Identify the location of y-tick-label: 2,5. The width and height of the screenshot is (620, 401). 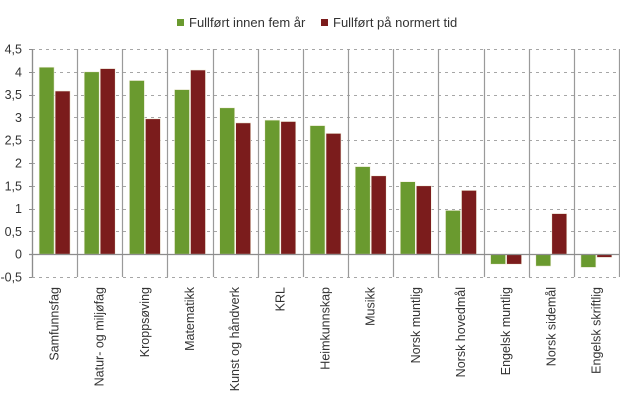
(13, 141).